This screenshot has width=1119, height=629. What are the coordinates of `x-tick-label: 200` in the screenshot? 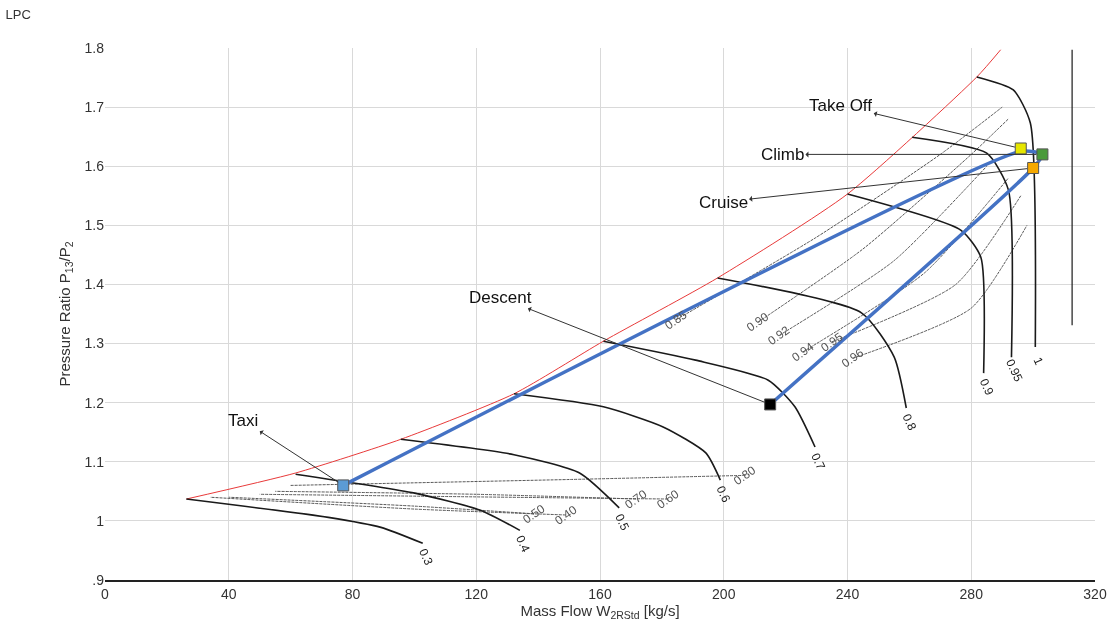 It's located at (724, 593).